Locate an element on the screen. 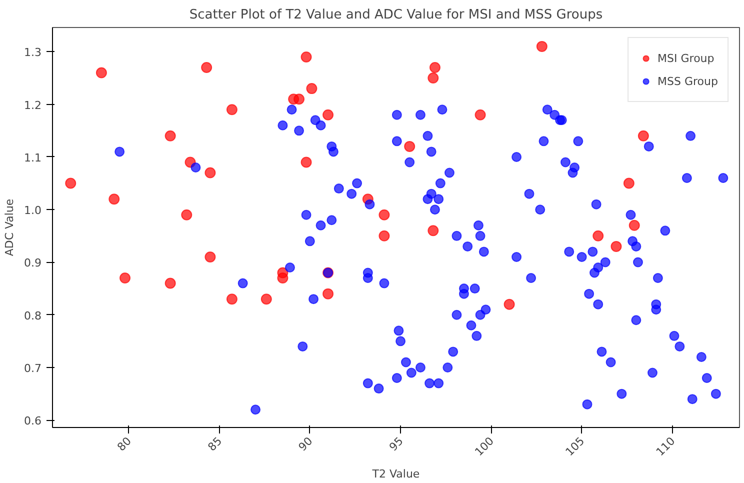 This screenshot has width=744, height=483. y-tick-label: 0.6 is located at coordinates (33, 421).